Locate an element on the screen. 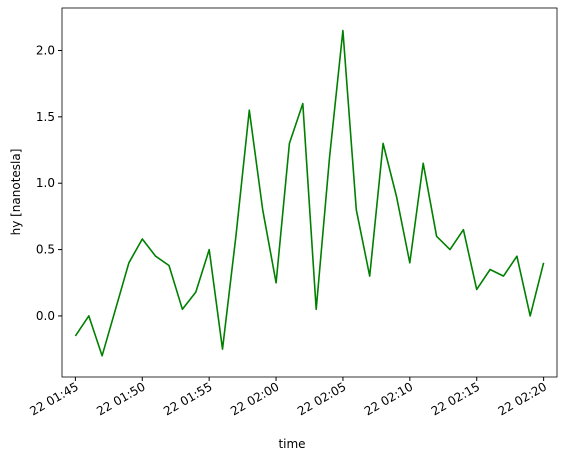 The image size is (567, 461). x-tick-label: 22 01:55 is located at coordinates (187, 398).